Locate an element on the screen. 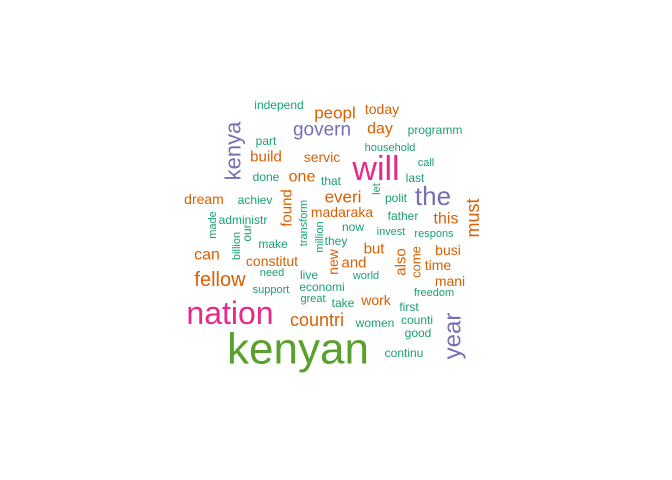 This screenshot has width=672, height=480. word-made: made is located at coordinates (213, 225).